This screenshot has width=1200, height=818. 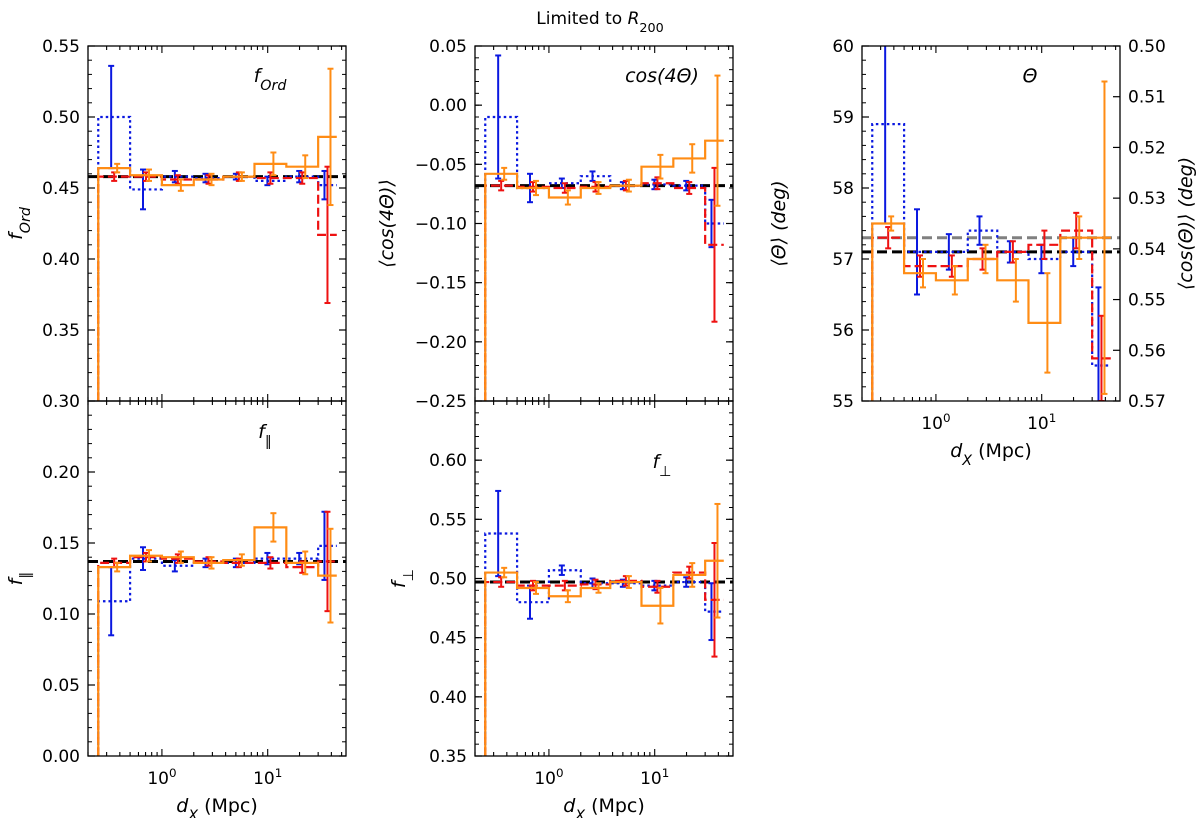 What do you see at coordinates (662, 76) in the screenshot?
I see `panel-annotation: cos(4Θ)` at bounding box center [662, 76].